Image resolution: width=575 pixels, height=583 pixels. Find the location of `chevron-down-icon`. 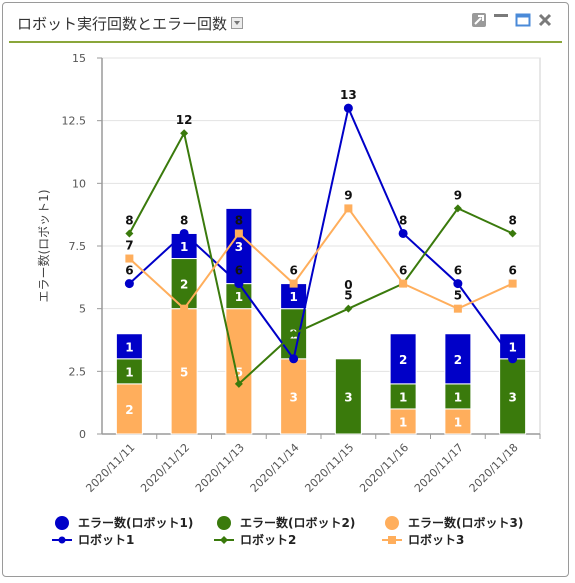

chevron-down-icon is located at coordinates (237, 23).